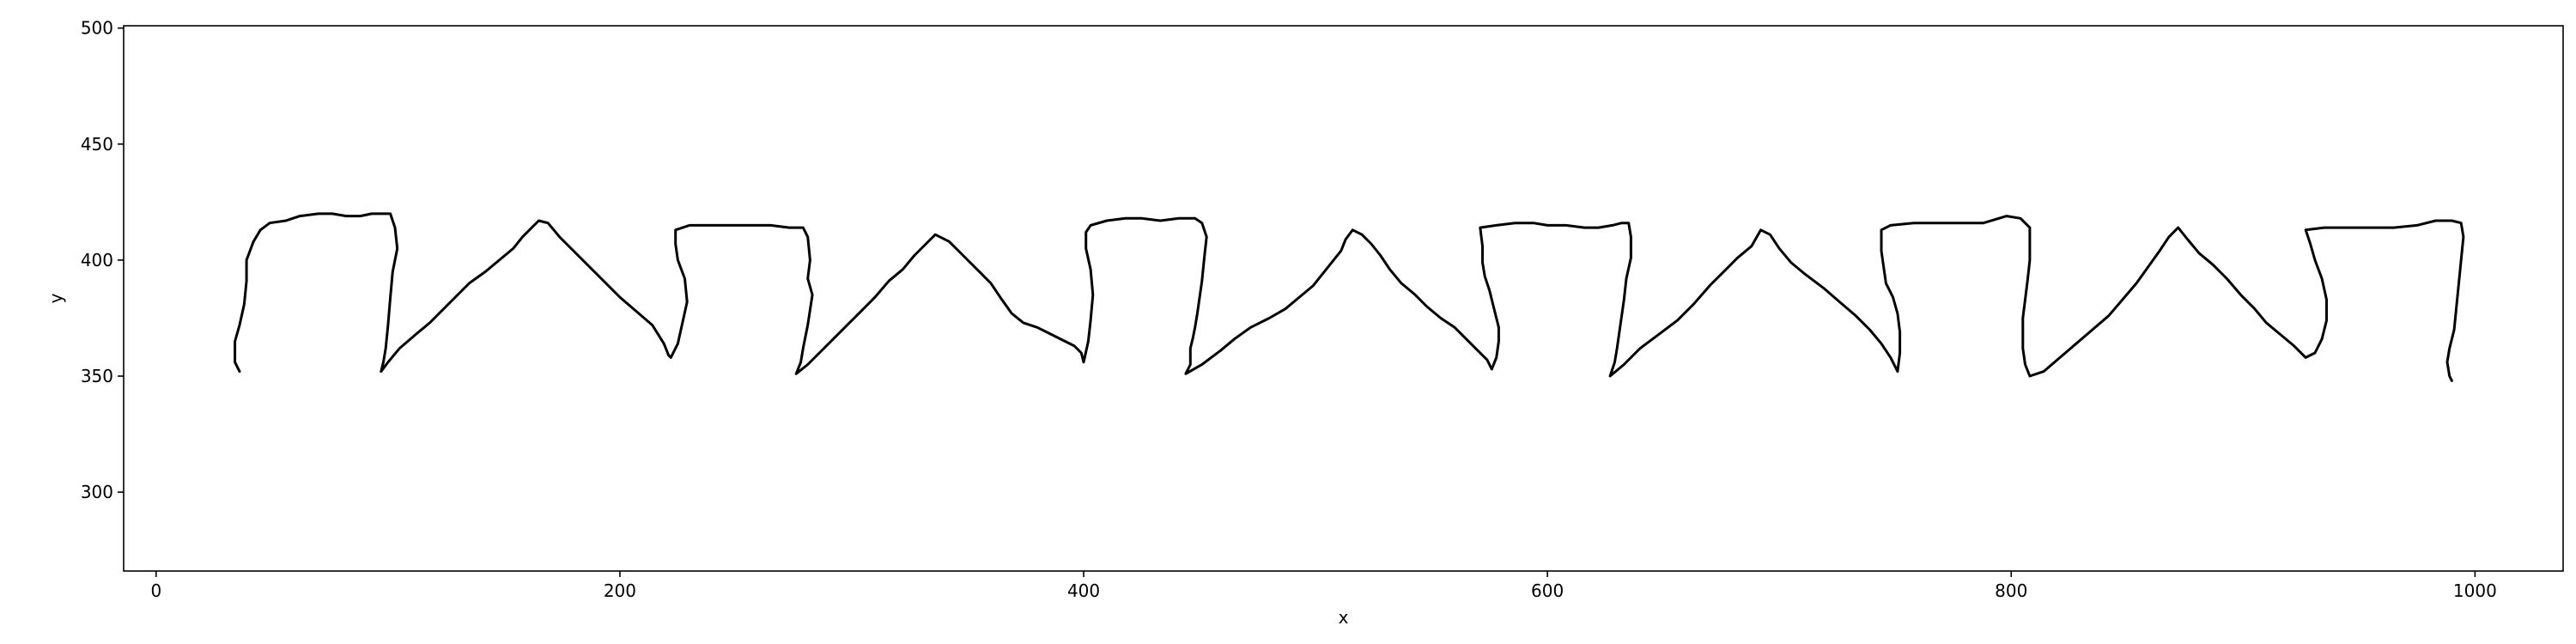 The height and width of the screenshot is (644, 2576). Describe the element at coordinates (97, 28) in the screenshot. I see `y-tick-label: 500` at that location.